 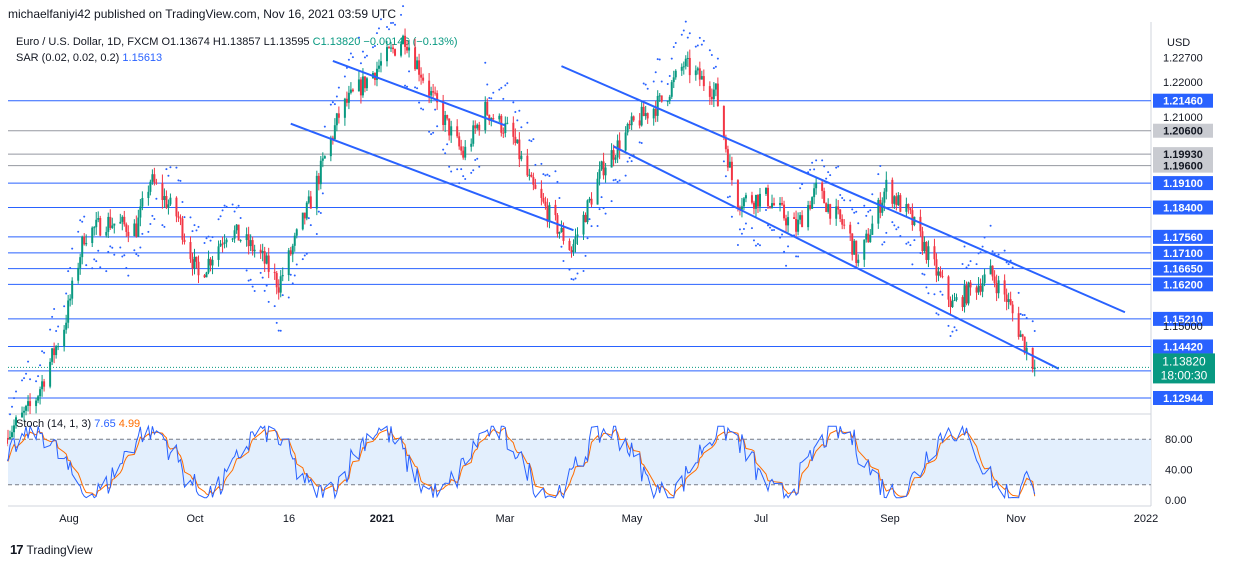 I want to click on stoch-k-line, so click(x=521, y=462).